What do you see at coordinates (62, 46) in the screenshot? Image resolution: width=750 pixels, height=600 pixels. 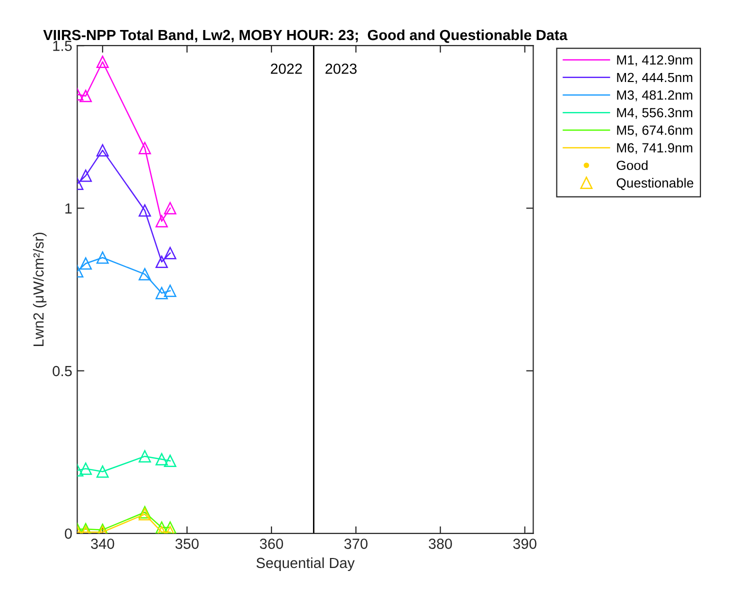 I see `y-tick-label: 1.5` at bounding box center [62, 46].